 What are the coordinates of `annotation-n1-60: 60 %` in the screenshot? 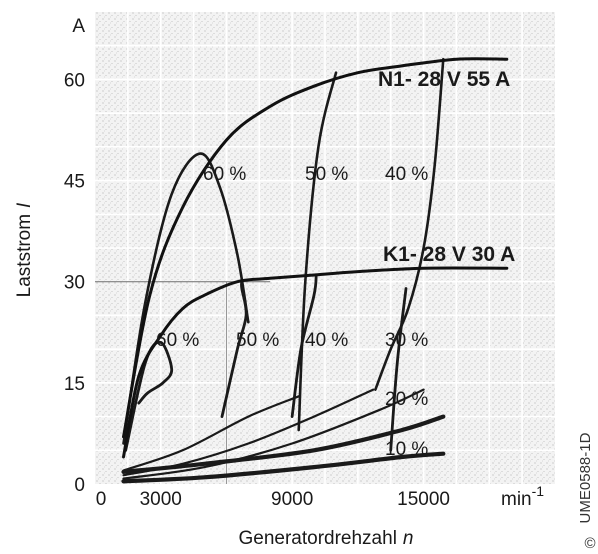 It's located at (224, 174).